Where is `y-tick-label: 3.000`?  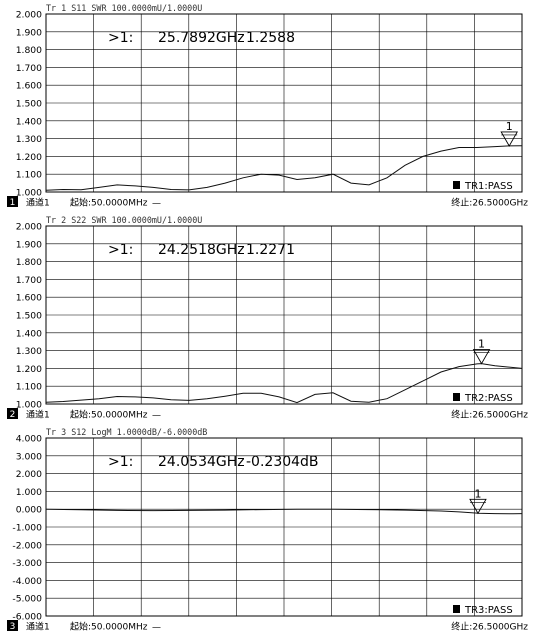 y-tick-label: 3.000 is located at coordinates (29, 456).